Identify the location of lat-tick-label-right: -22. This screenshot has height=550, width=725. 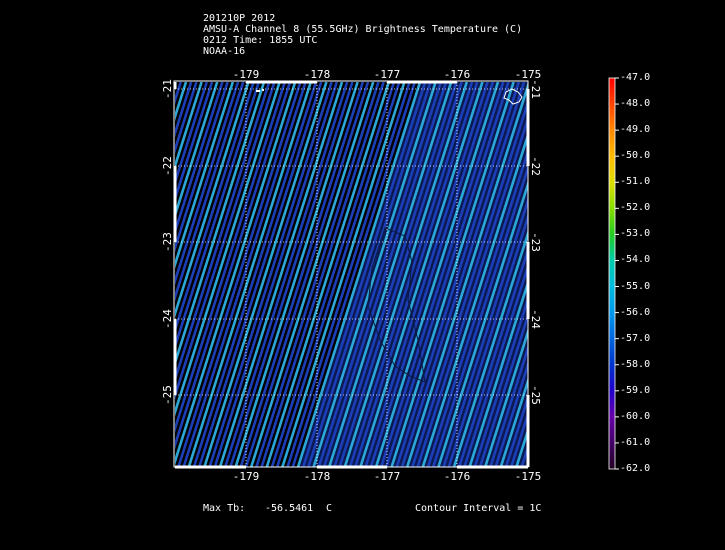
(535, 166).